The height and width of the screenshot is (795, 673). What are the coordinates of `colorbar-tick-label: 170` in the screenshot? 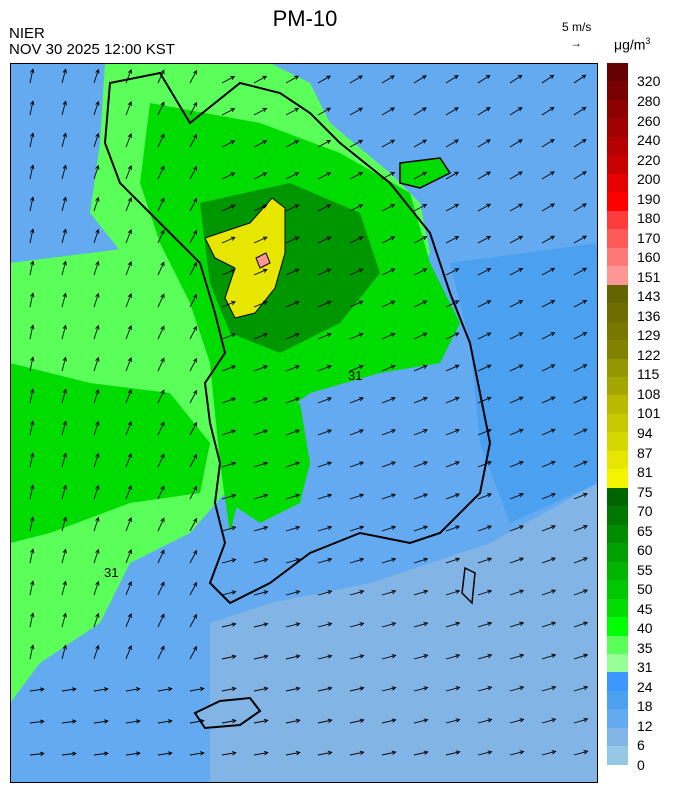 It's located at (649, 237).